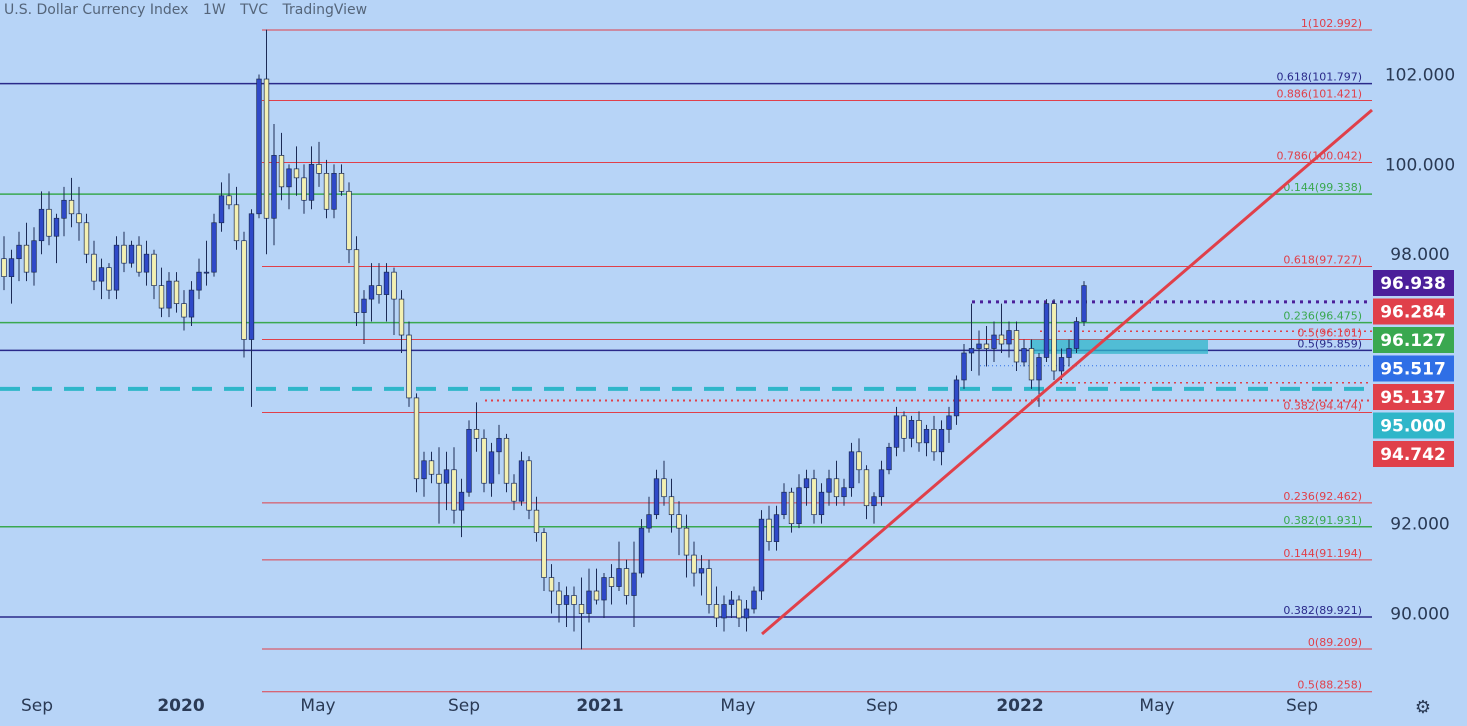  I want to click on price-badge-label: 95.000, so click(1413, 427).